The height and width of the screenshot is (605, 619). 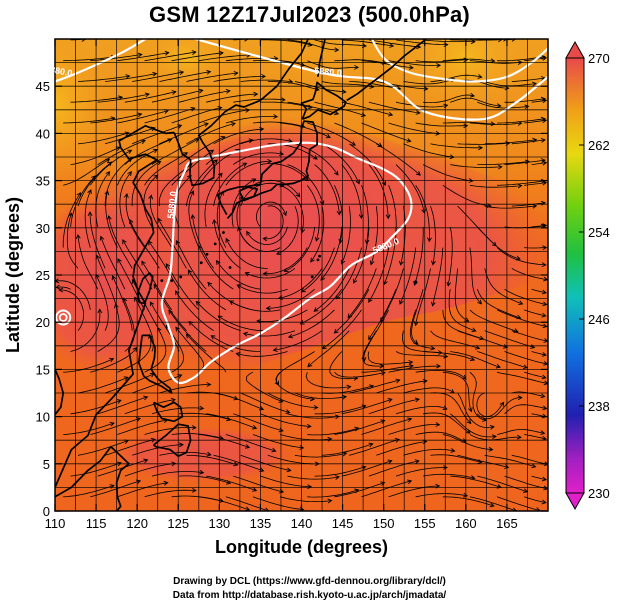 What do you see at coordinates (46, 511) in the screenshot?
I see `y-tick-label-0: 0` at bounding box center [46, 511].